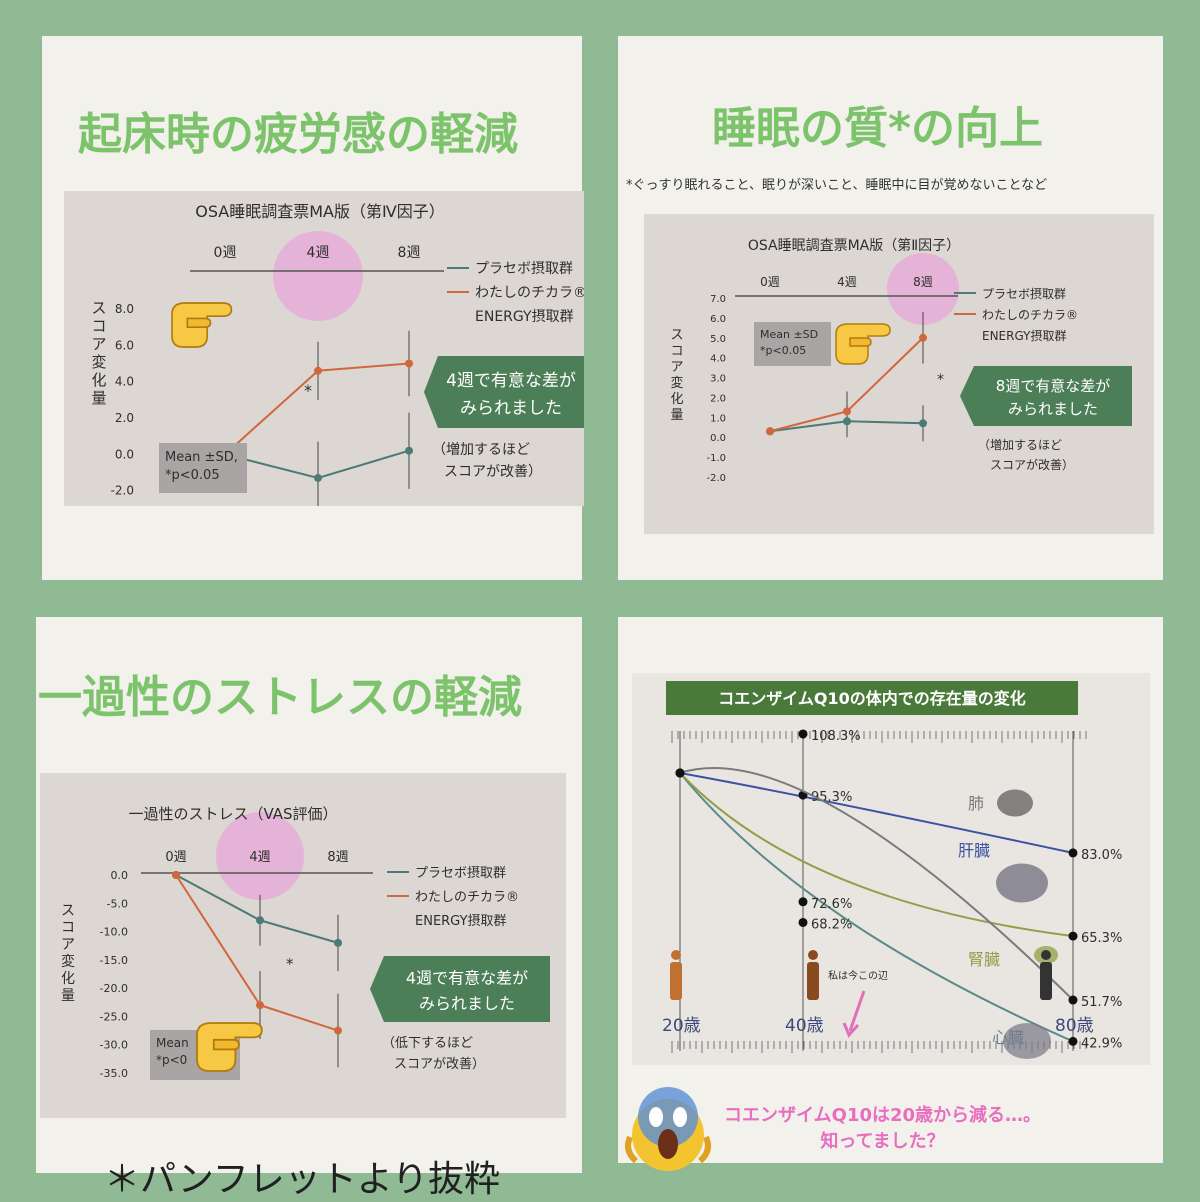  Describe the element at coordinates (718, 398) in the screenshot. I see `y-tick-label: 2.0` at that location.